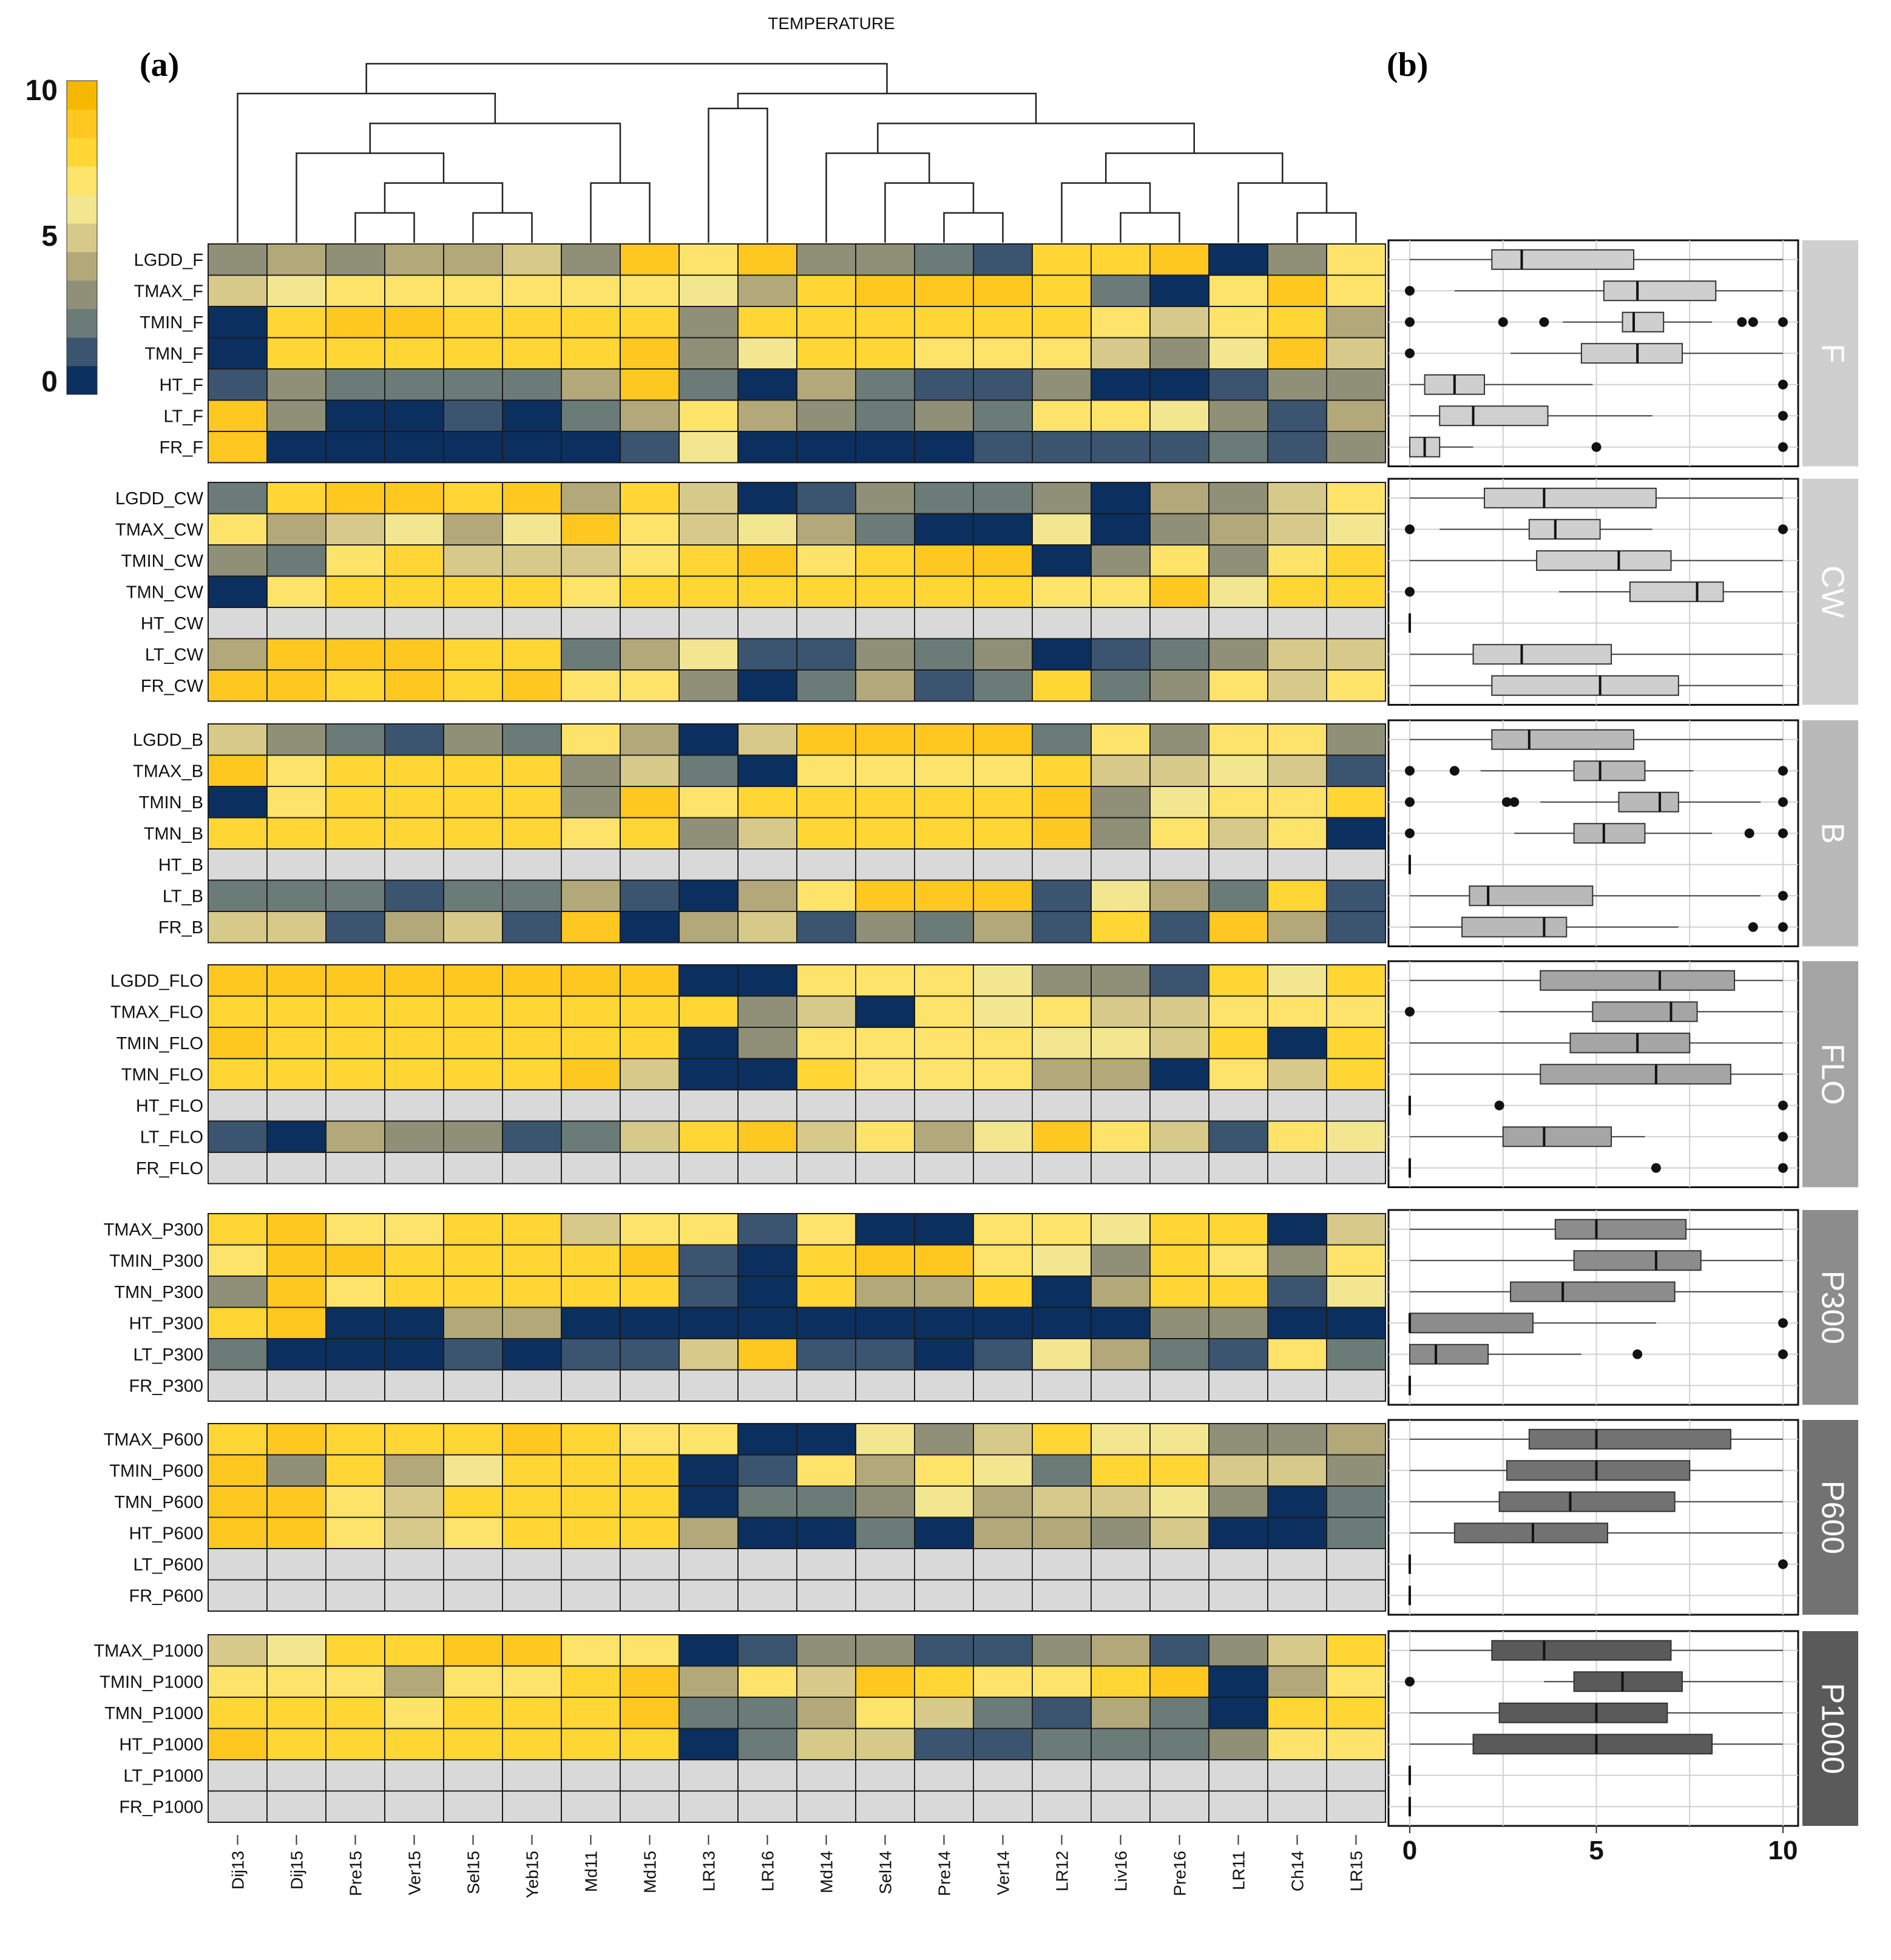  Describe the element at coordinates (180, 928) in the screenshot. I see `row-label: FR_B` at that location.